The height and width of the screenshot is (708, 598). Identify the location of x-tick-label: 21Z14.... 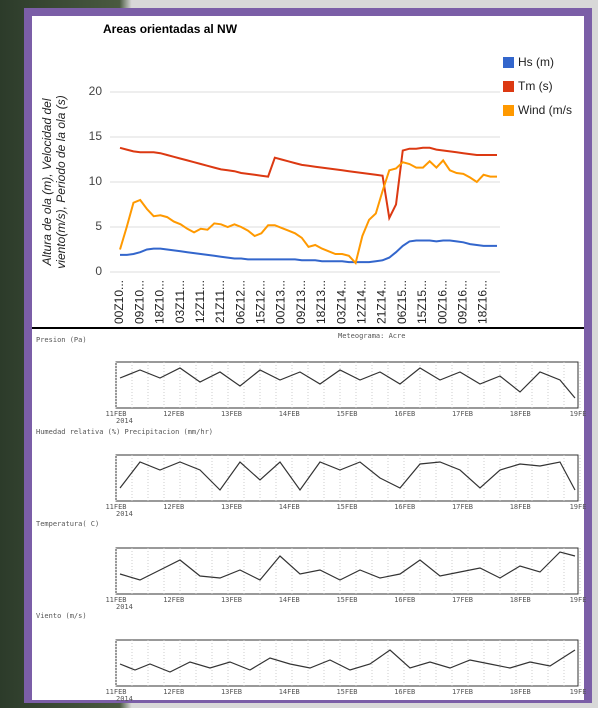
(382, 302).